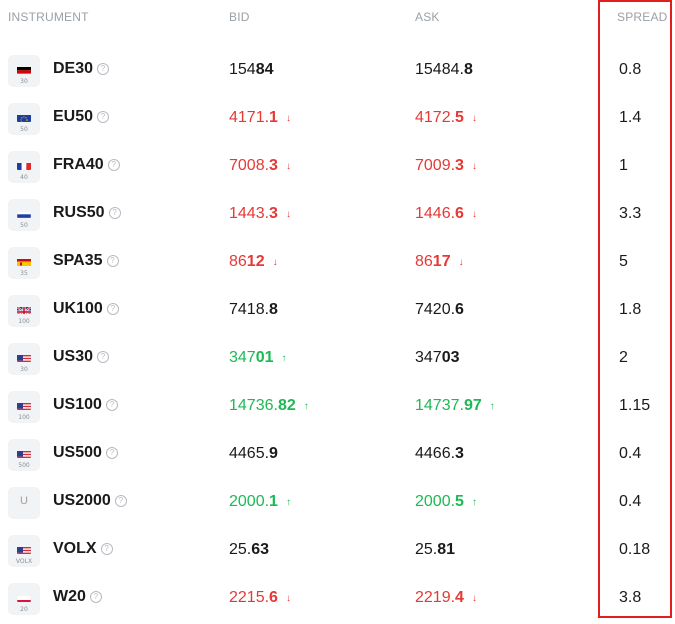 Image resolution: width=675 pixels, height=624 pixels. Describe the element at coordinates (337, 551) in the screenshot. I see `table-row: VOLX VOLX? 25.63 25.81 0.18` at that location.